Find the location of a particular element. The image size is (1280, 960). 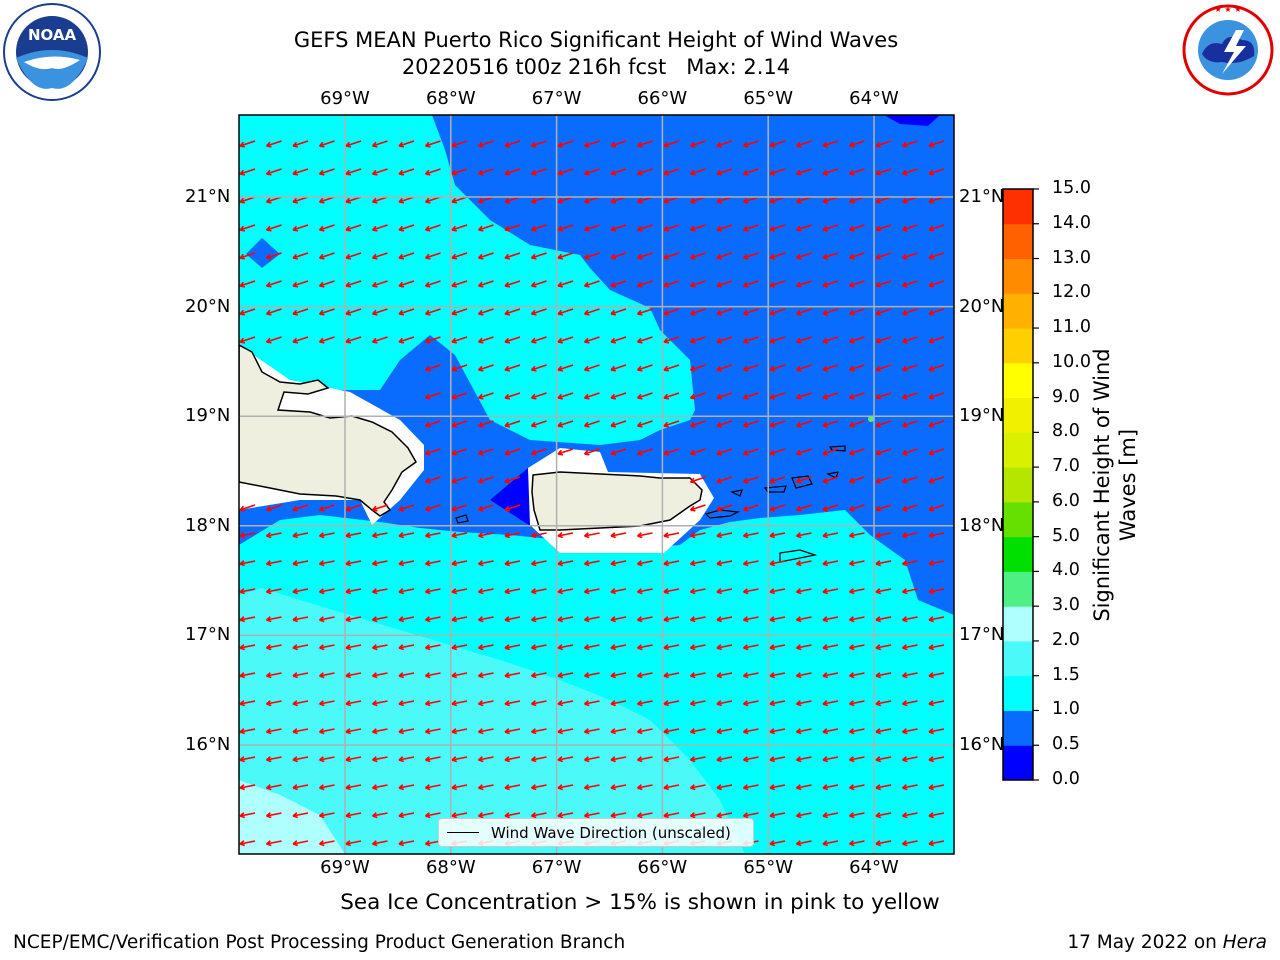

lon-tick-top: 64°W is located at coordinates (874, 98).